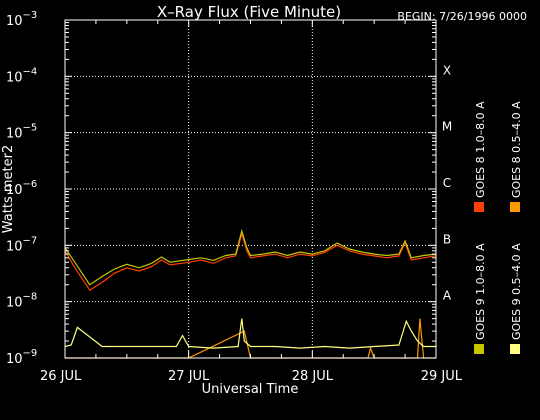 The width and height of the screenshot is (540, 420). I want to click on y-tick-label: 10⁻⁵, so click(21, 132).